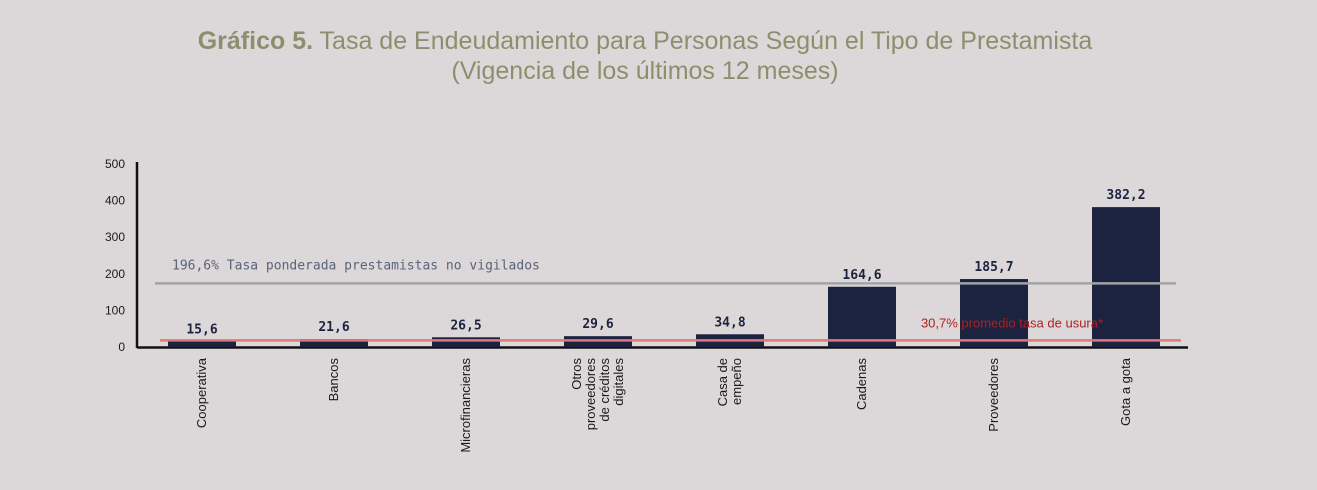 The height and width of the screenshot is (490, 1317). What do you see at coordinates (993, 267) in the screenshot?
I see `data-label-6: 185,7` at bounding box center [993, 267].